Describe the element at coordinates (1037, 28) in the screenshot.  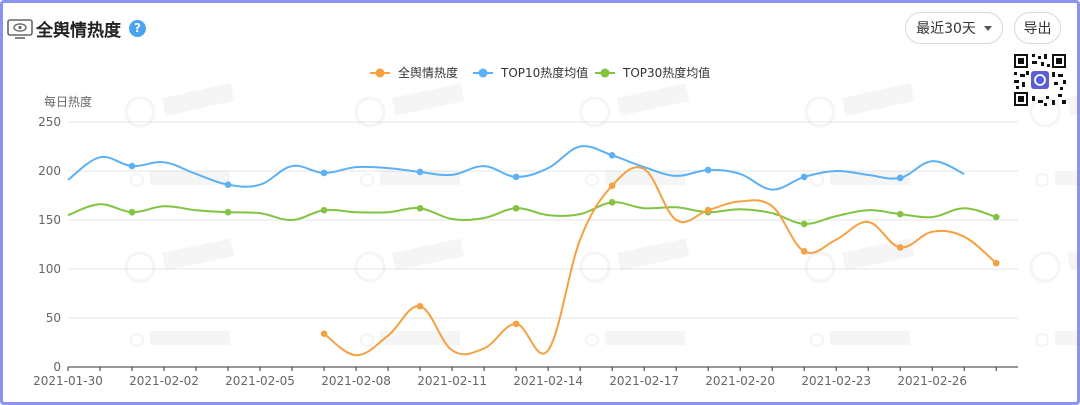
I see `export-button: 导出` at that location.